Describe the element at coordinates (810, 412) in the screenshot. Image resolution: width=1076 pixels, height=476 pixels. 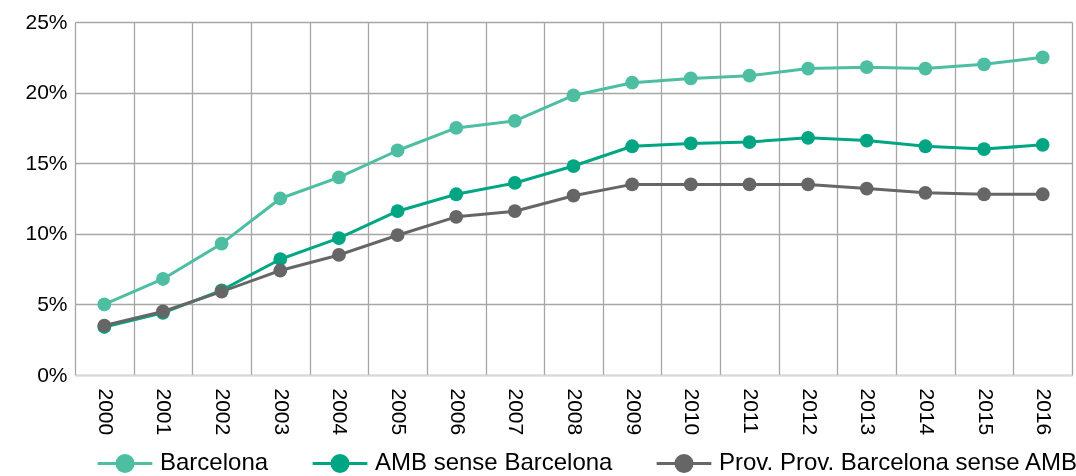
I see `x-tick-label: 2012` at that location.